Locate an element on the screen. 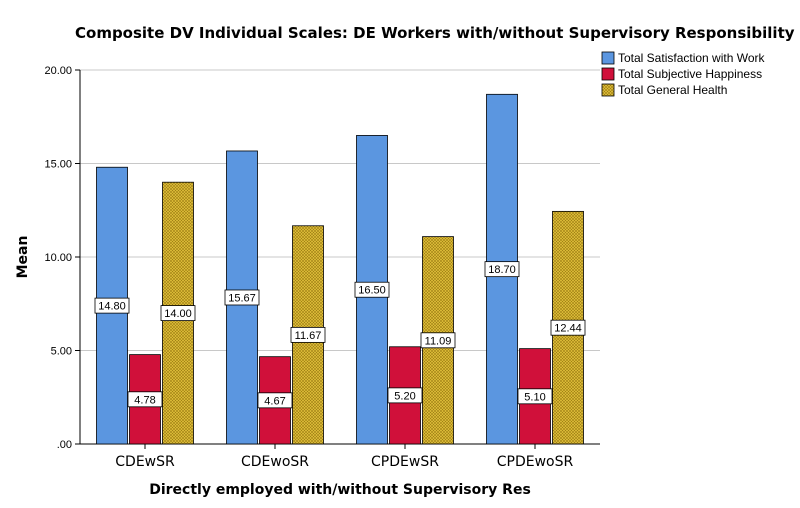 The image size is (800, 508). data-label-CDEwSR-0: 14.80 is located at coordinates (112, 307).